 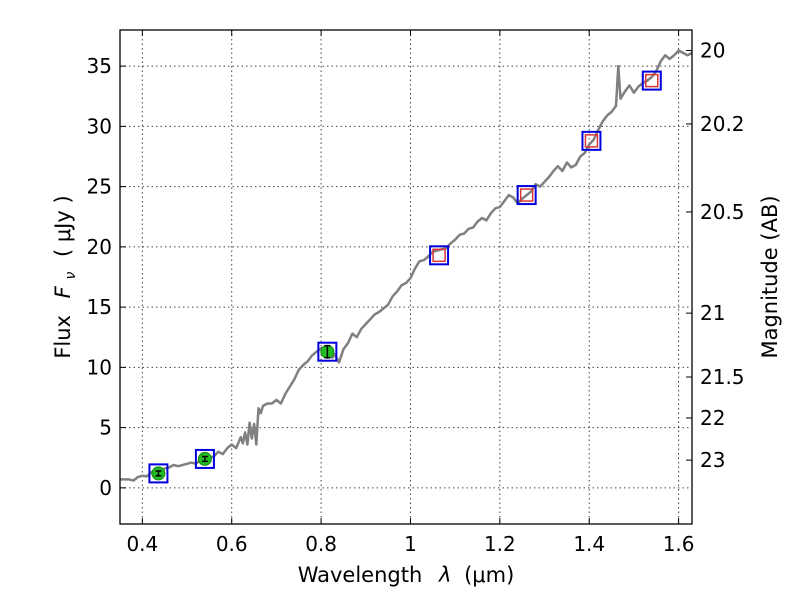 I want to click on y-axis-title-subscript: ν, so click(x=71, y=276).